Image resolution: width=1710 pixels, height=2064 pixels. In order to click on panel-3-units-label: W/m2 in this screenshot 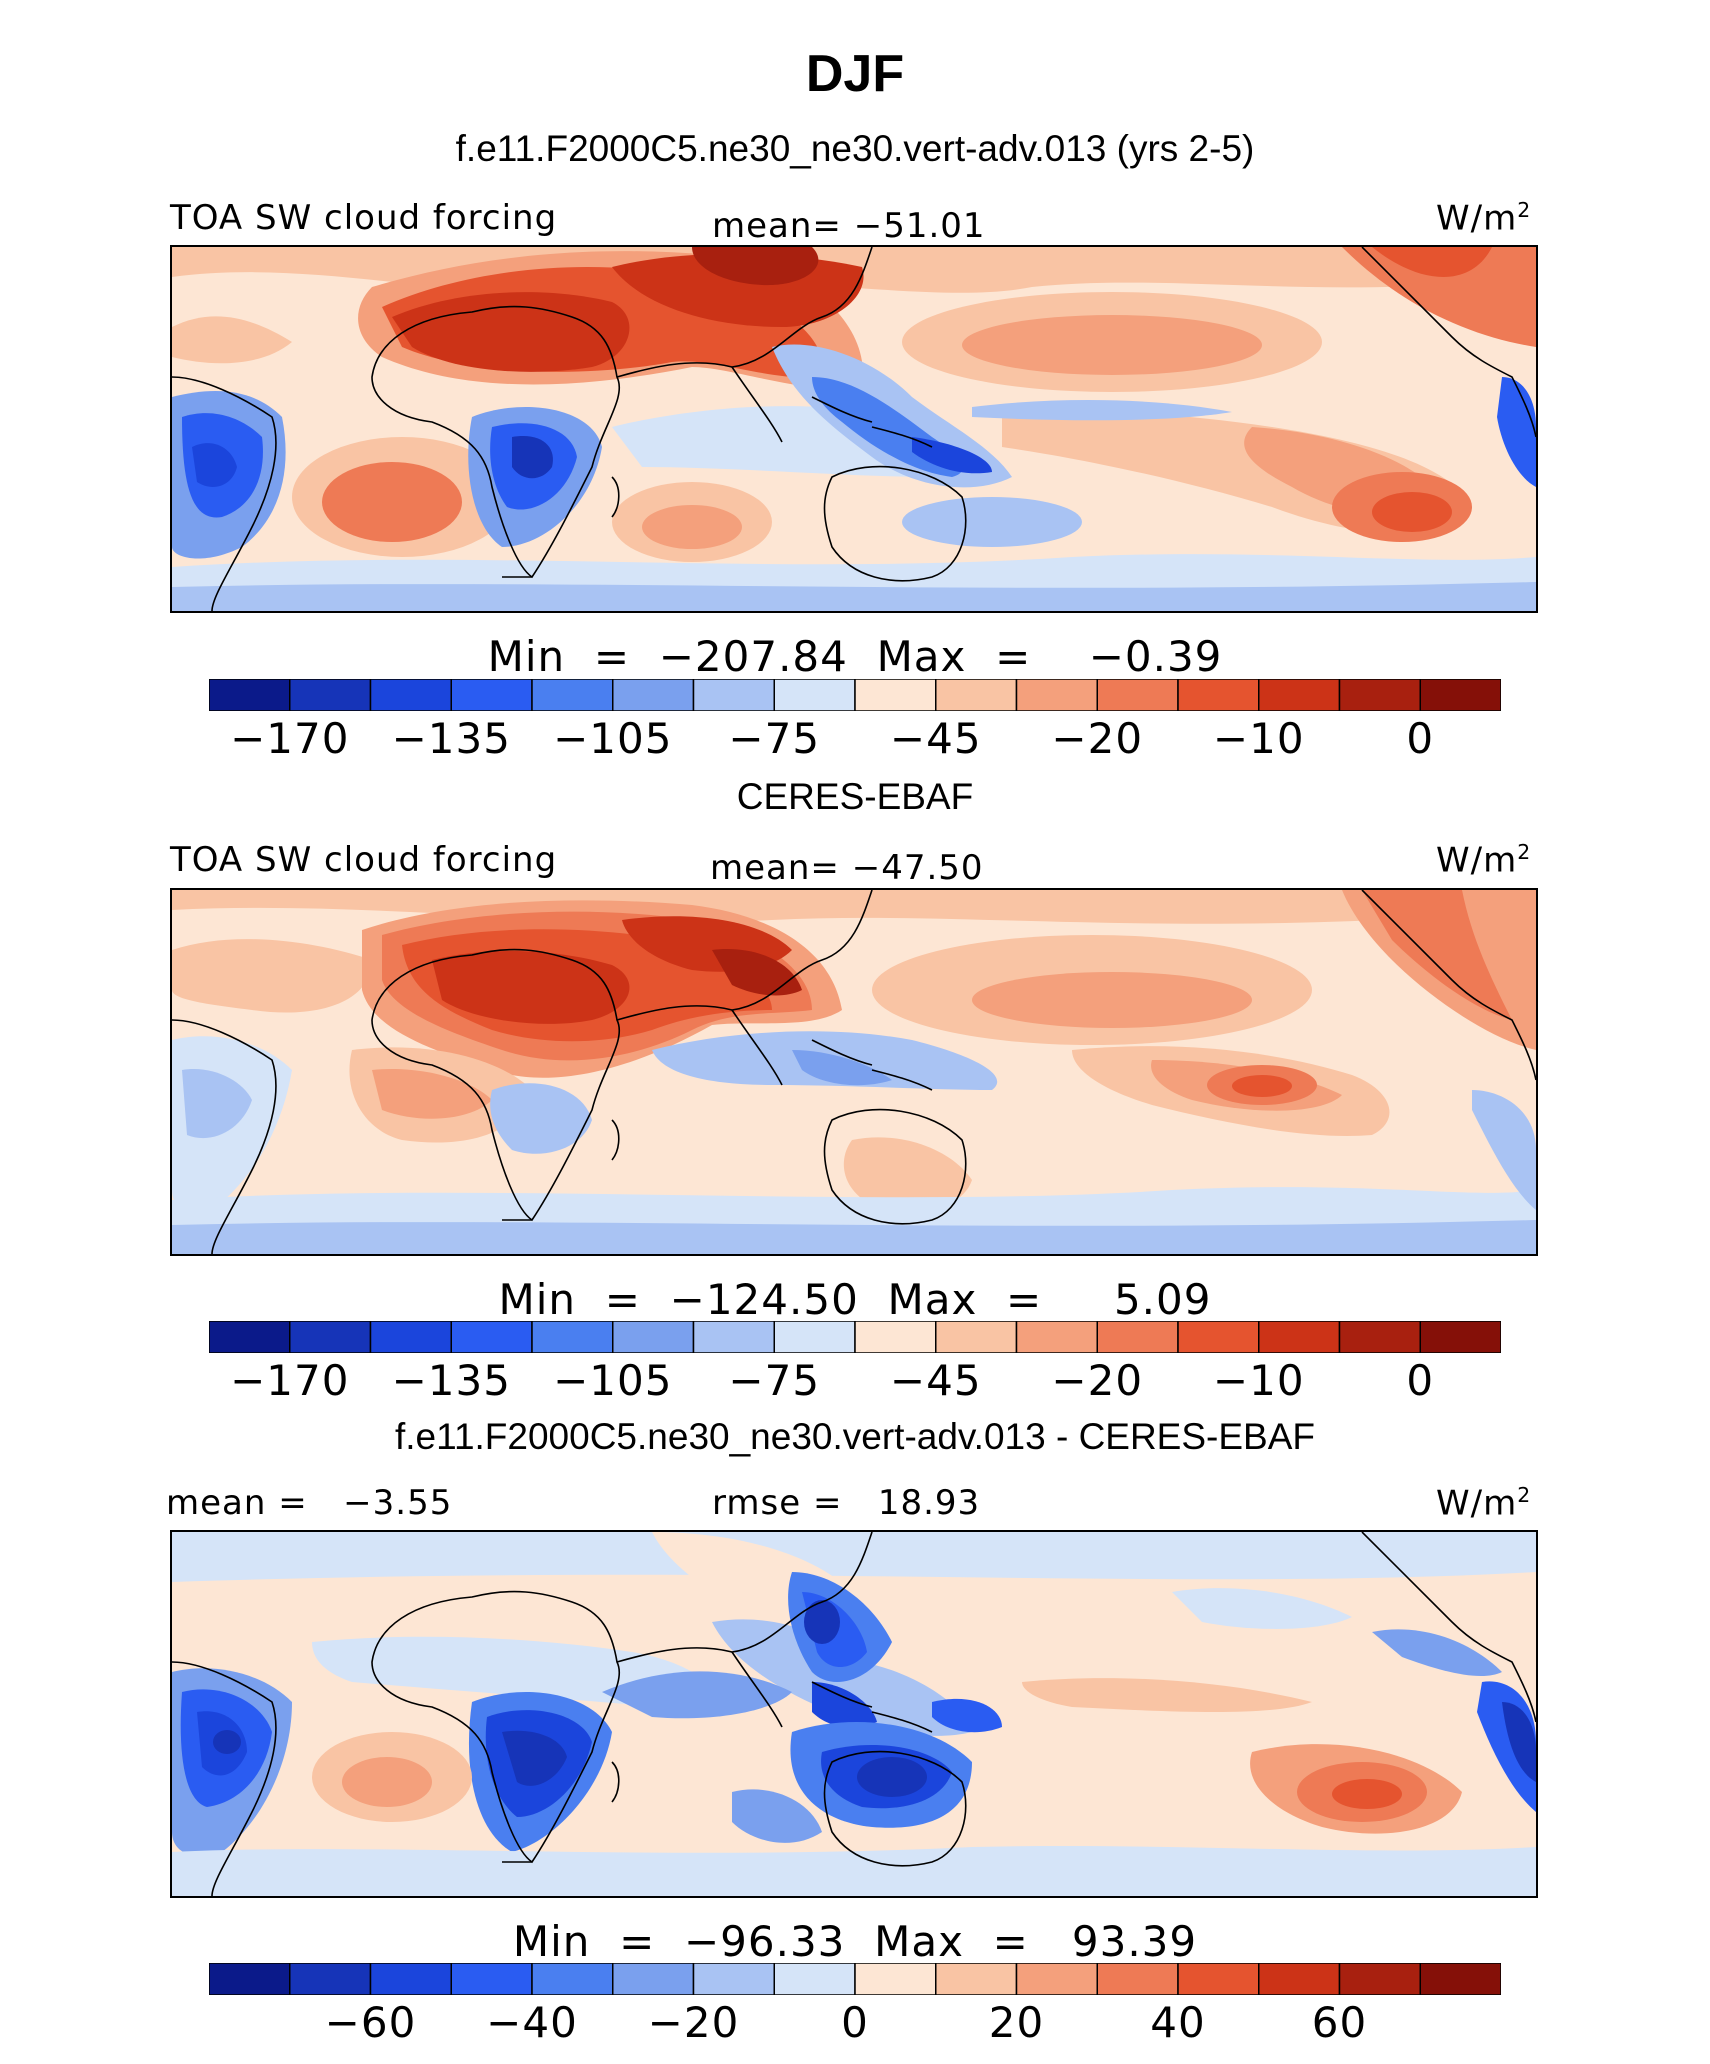, I will do `click(1484, 1503)`.